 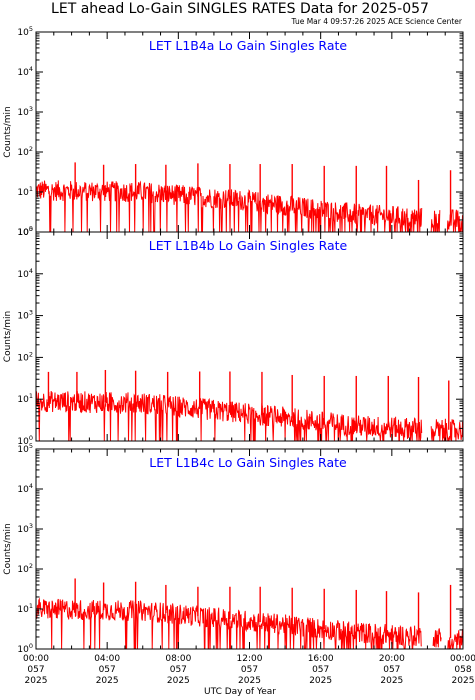 What do you see at coordinates (8, 336) in the screenshot?
I see `y-axis-label-2: Counts/min` at bounding box center [8, 336].